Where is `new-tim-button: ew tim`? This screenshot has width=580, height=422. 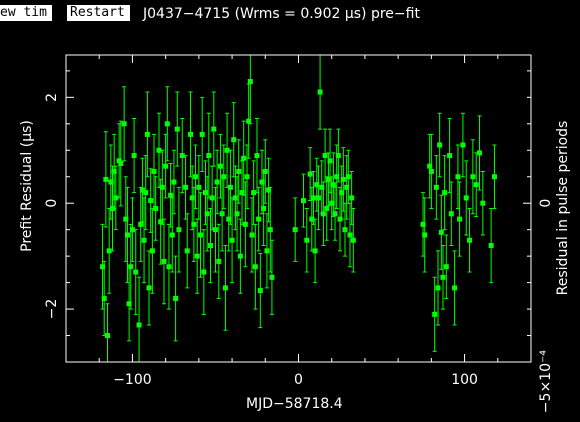
new-tim-button: ew tim is located at coordinates (26, 13).